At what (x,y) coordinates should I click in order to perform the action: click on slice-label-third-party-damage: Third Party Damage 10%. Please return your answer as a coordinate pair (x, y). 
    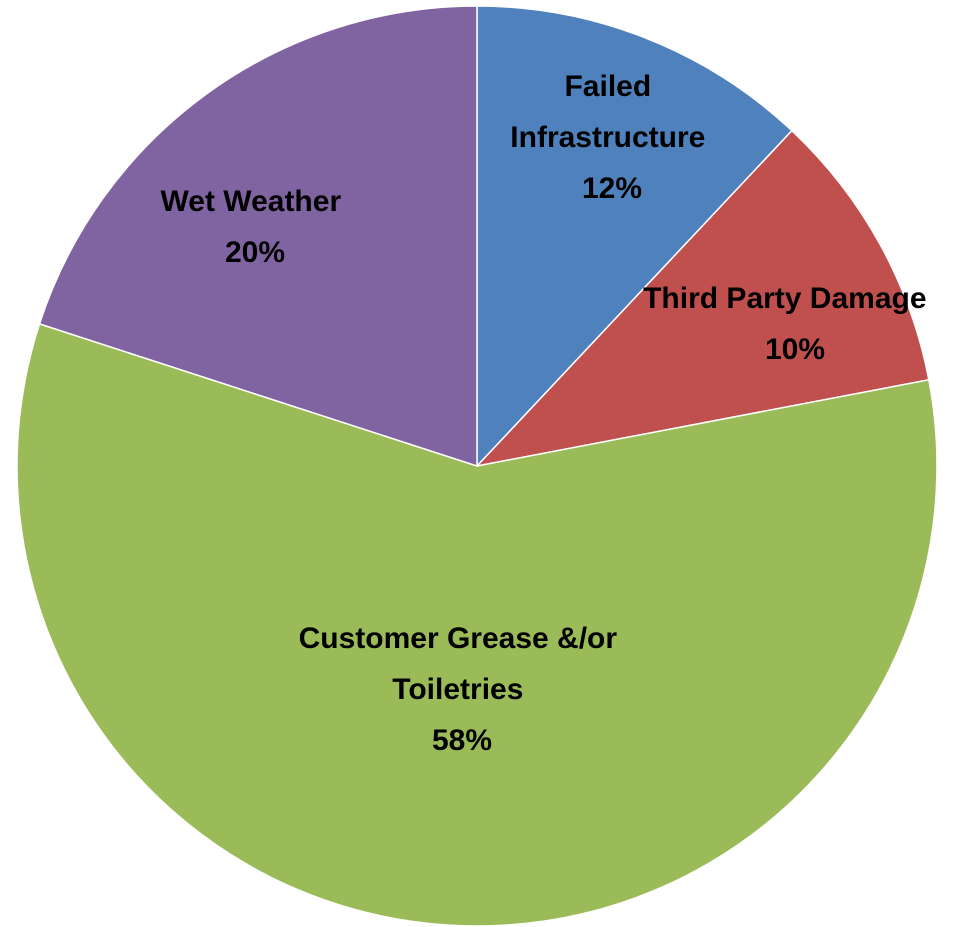
    Looking at the image, I should click on (789, 324).